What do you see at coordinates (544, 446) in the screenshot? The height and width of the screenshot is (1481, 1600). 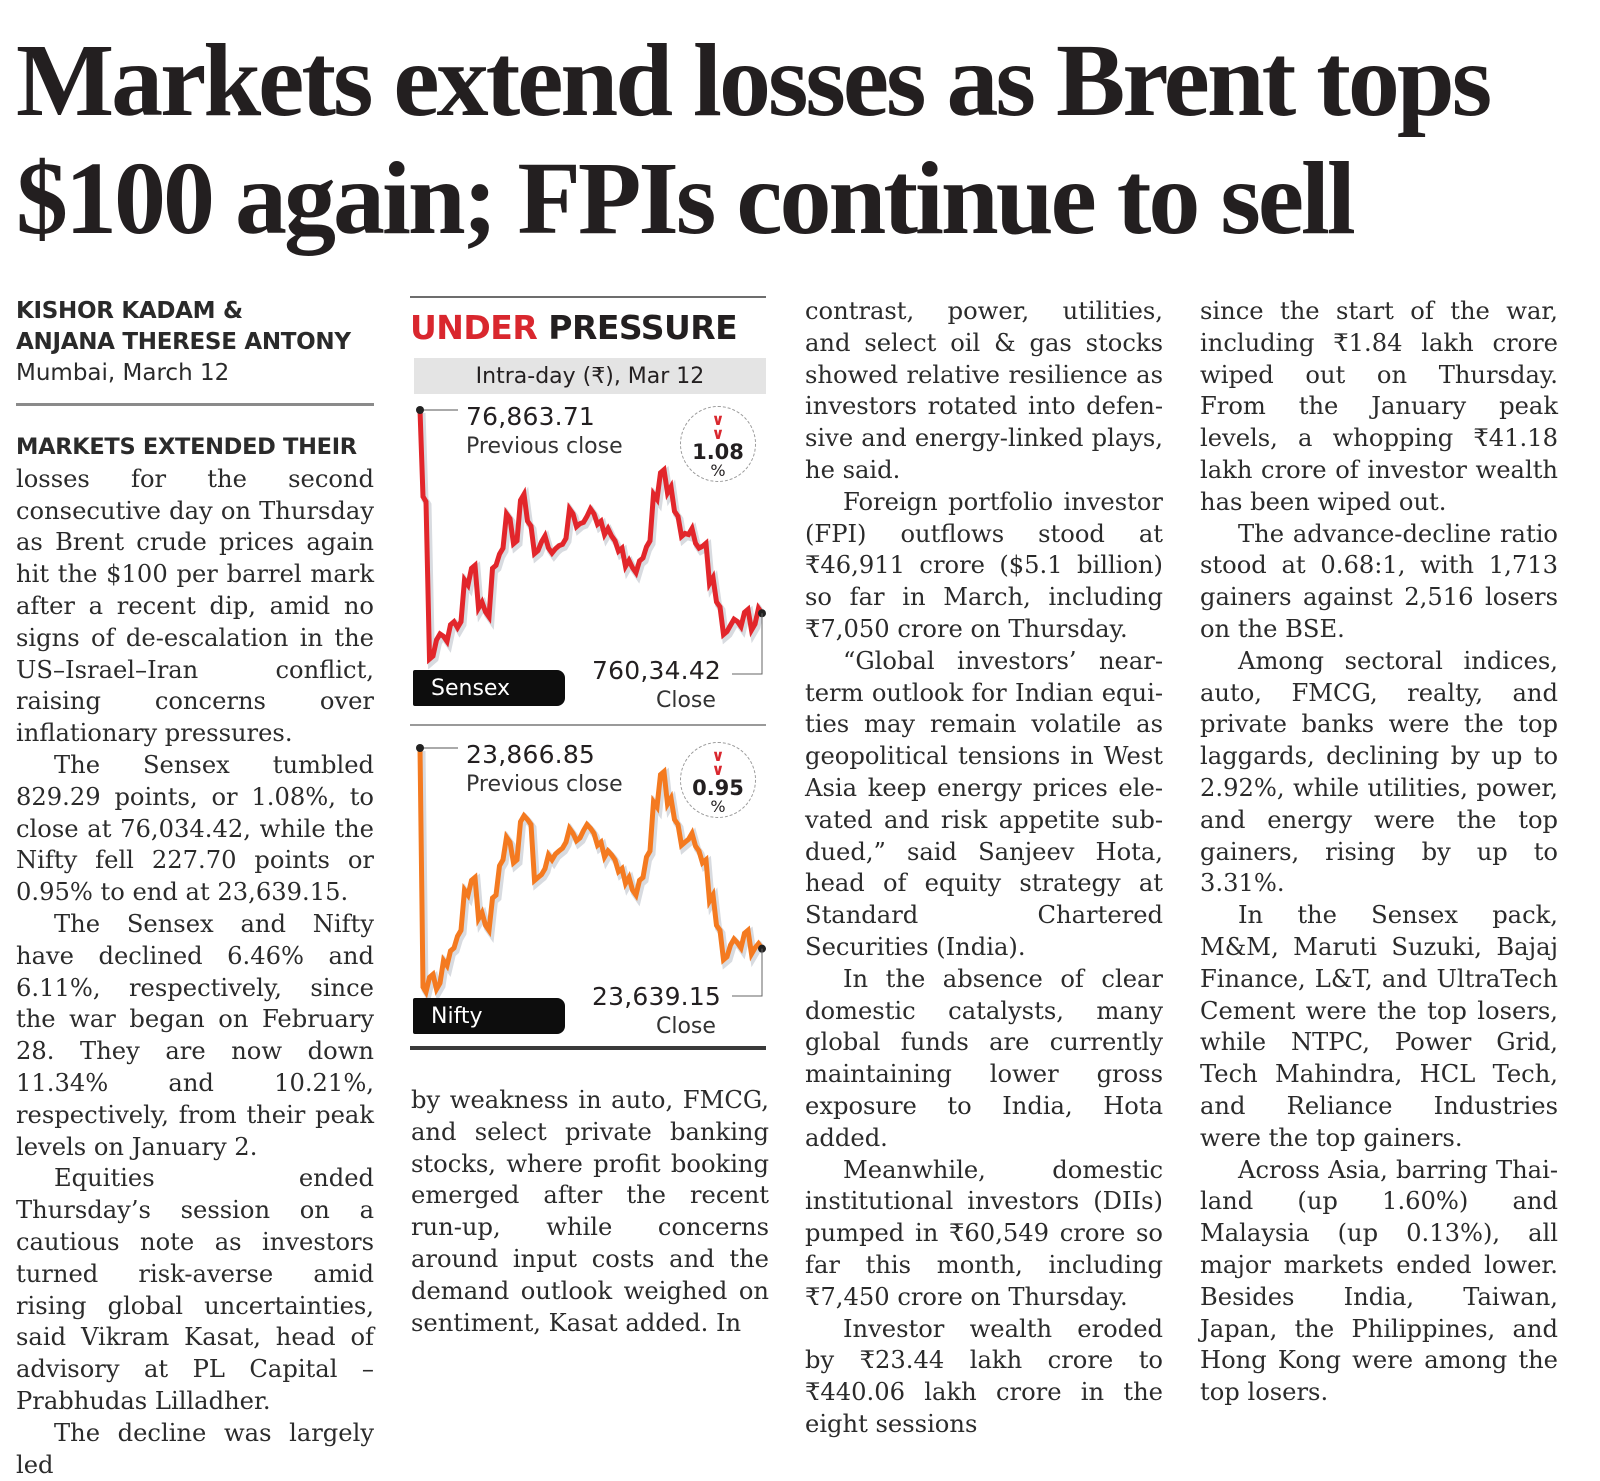 I see `sensex-previous-close-label: Previous close` at bounding box center [544, 446].